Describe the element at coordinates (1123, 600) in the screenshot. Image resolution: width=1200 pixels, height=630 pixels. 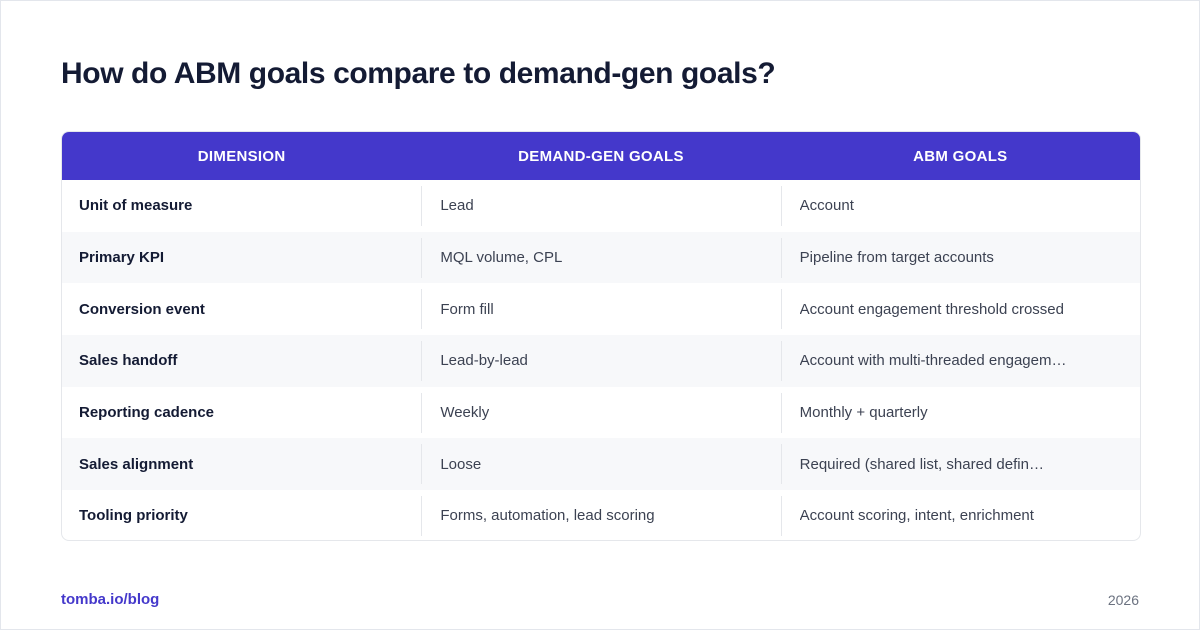
I see `year-label: 2026` at that location.